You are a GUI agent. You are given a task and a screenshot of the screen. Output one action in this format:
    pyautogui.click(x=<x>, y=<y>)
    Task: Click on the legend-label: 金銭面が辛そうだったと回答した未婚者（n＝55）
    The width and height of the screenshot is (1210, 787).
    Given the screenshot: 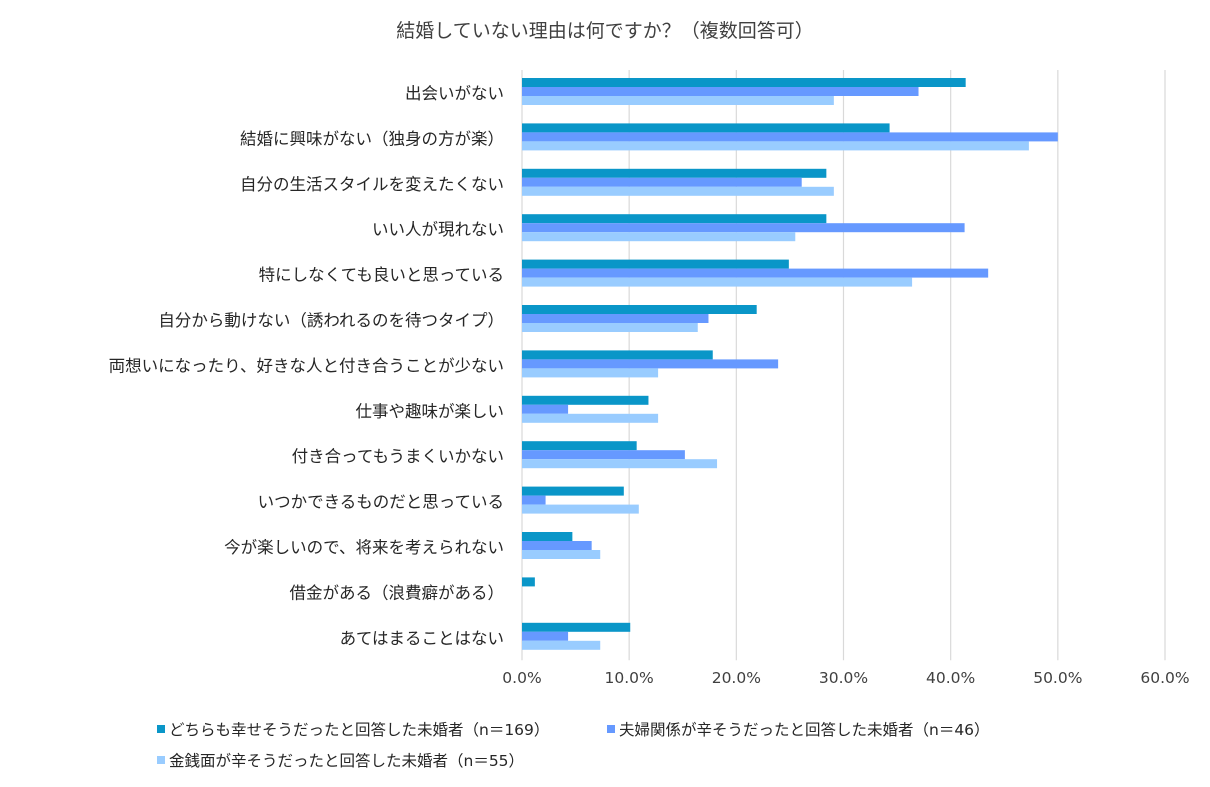 What is the action you would take?
    pyautogui.click(x=346, y=761)
    